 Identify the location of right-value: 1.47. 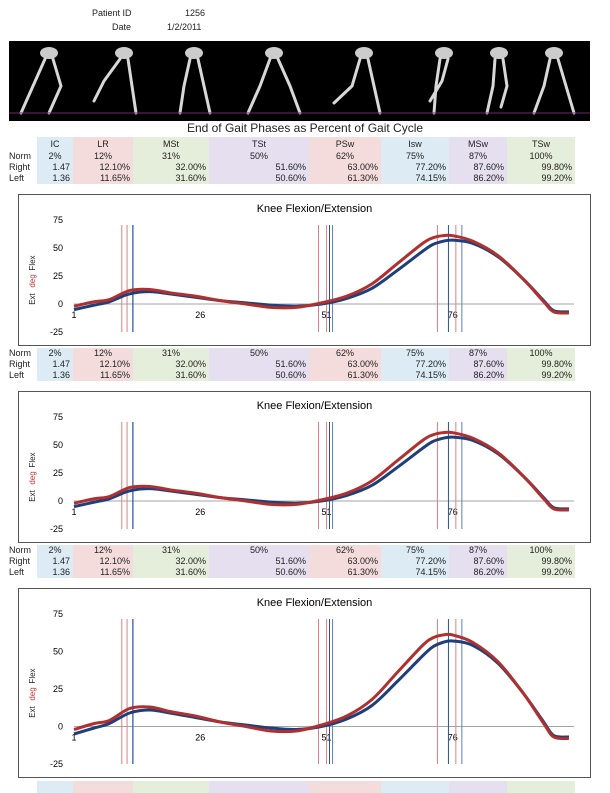
(61, 364).